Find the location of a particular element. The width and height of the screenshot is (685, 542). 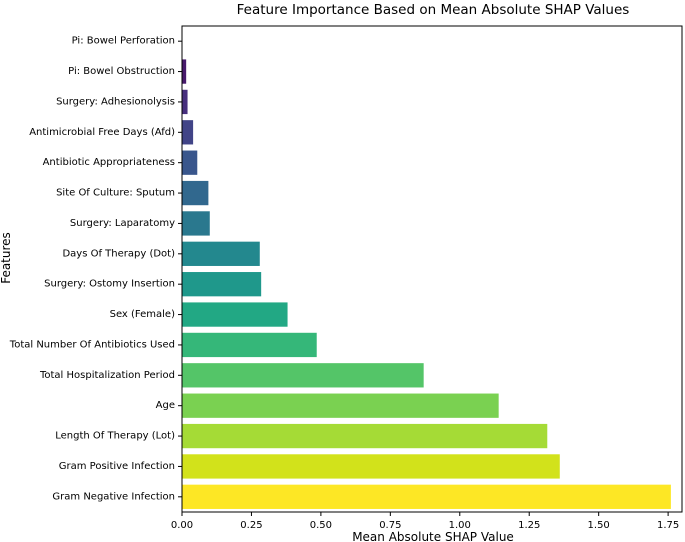

y-tick-label: Antimicrobial Free Days (Afd) is located at coordinates (102, 132).